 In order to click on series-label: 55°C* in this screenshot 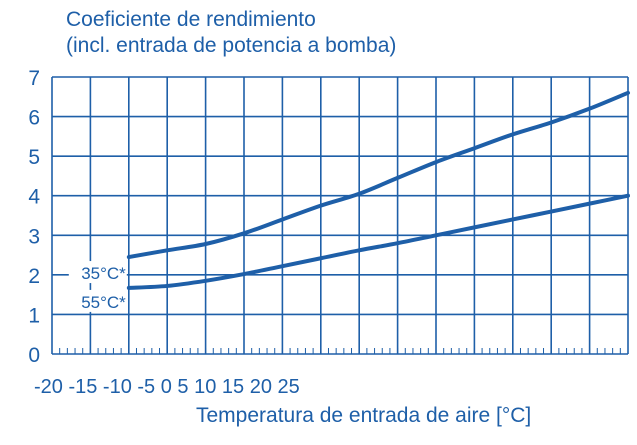, I will do `click(103, 302)`.